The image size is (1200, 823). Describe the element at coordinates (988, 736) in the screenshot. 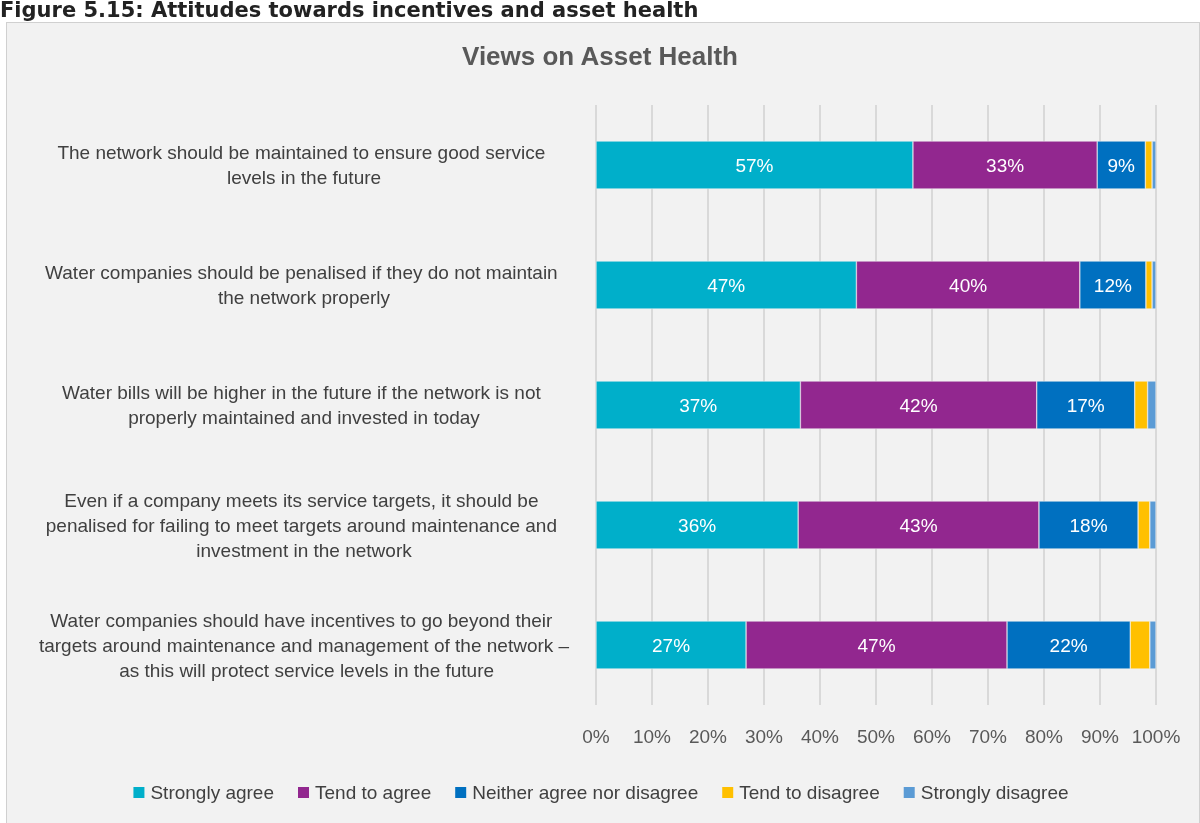

I see `x-tick-label: 70%` at that location.